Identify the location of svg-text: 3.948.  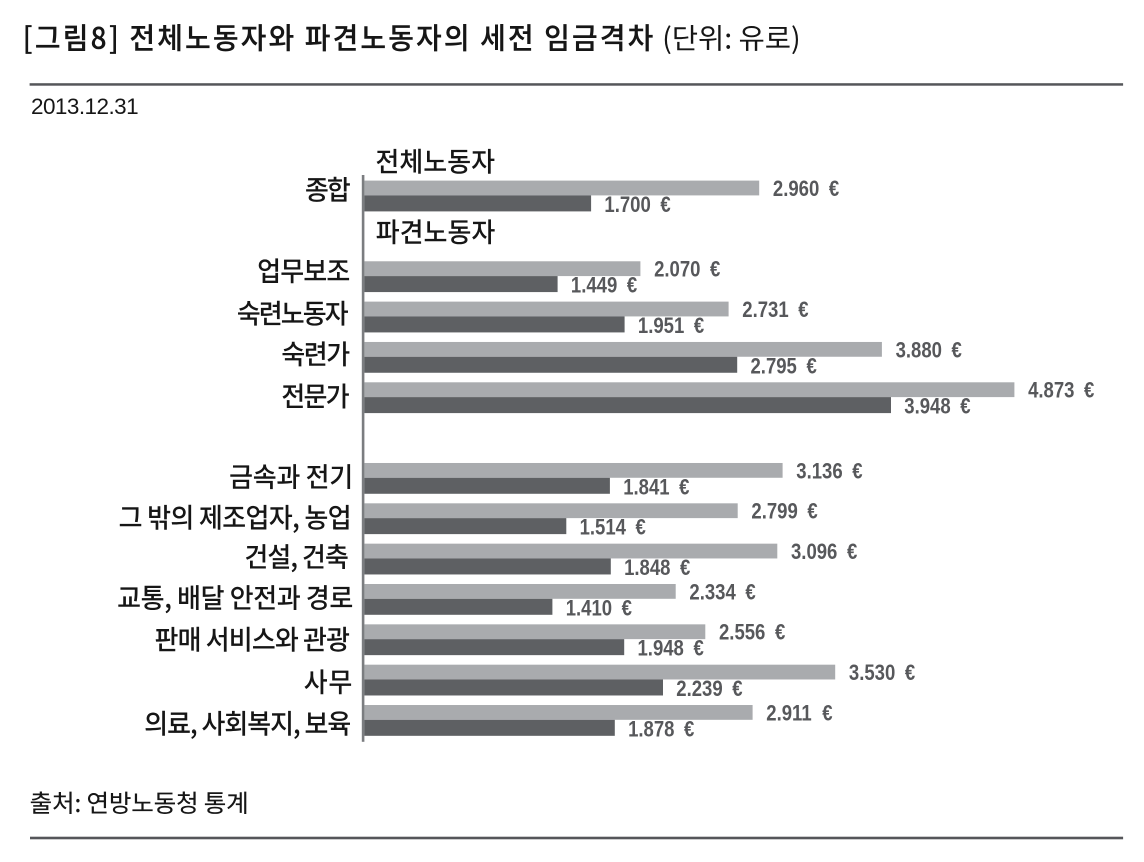
(927, 406).